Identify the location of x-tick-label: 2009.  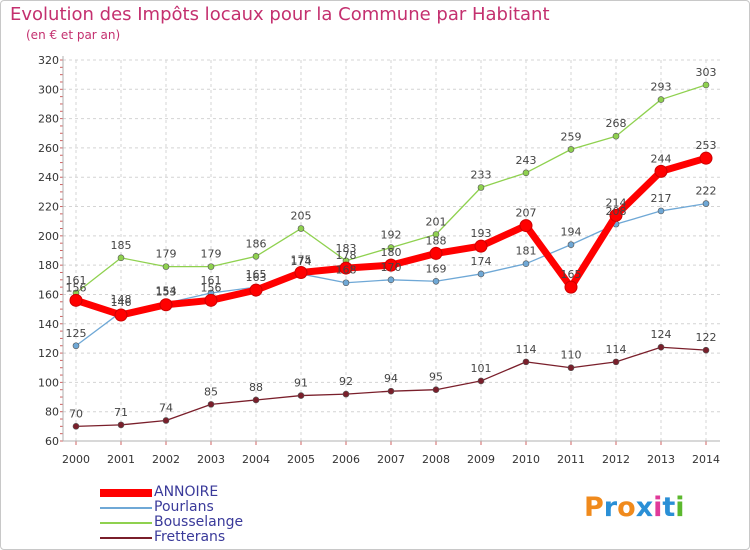
(481, 459).